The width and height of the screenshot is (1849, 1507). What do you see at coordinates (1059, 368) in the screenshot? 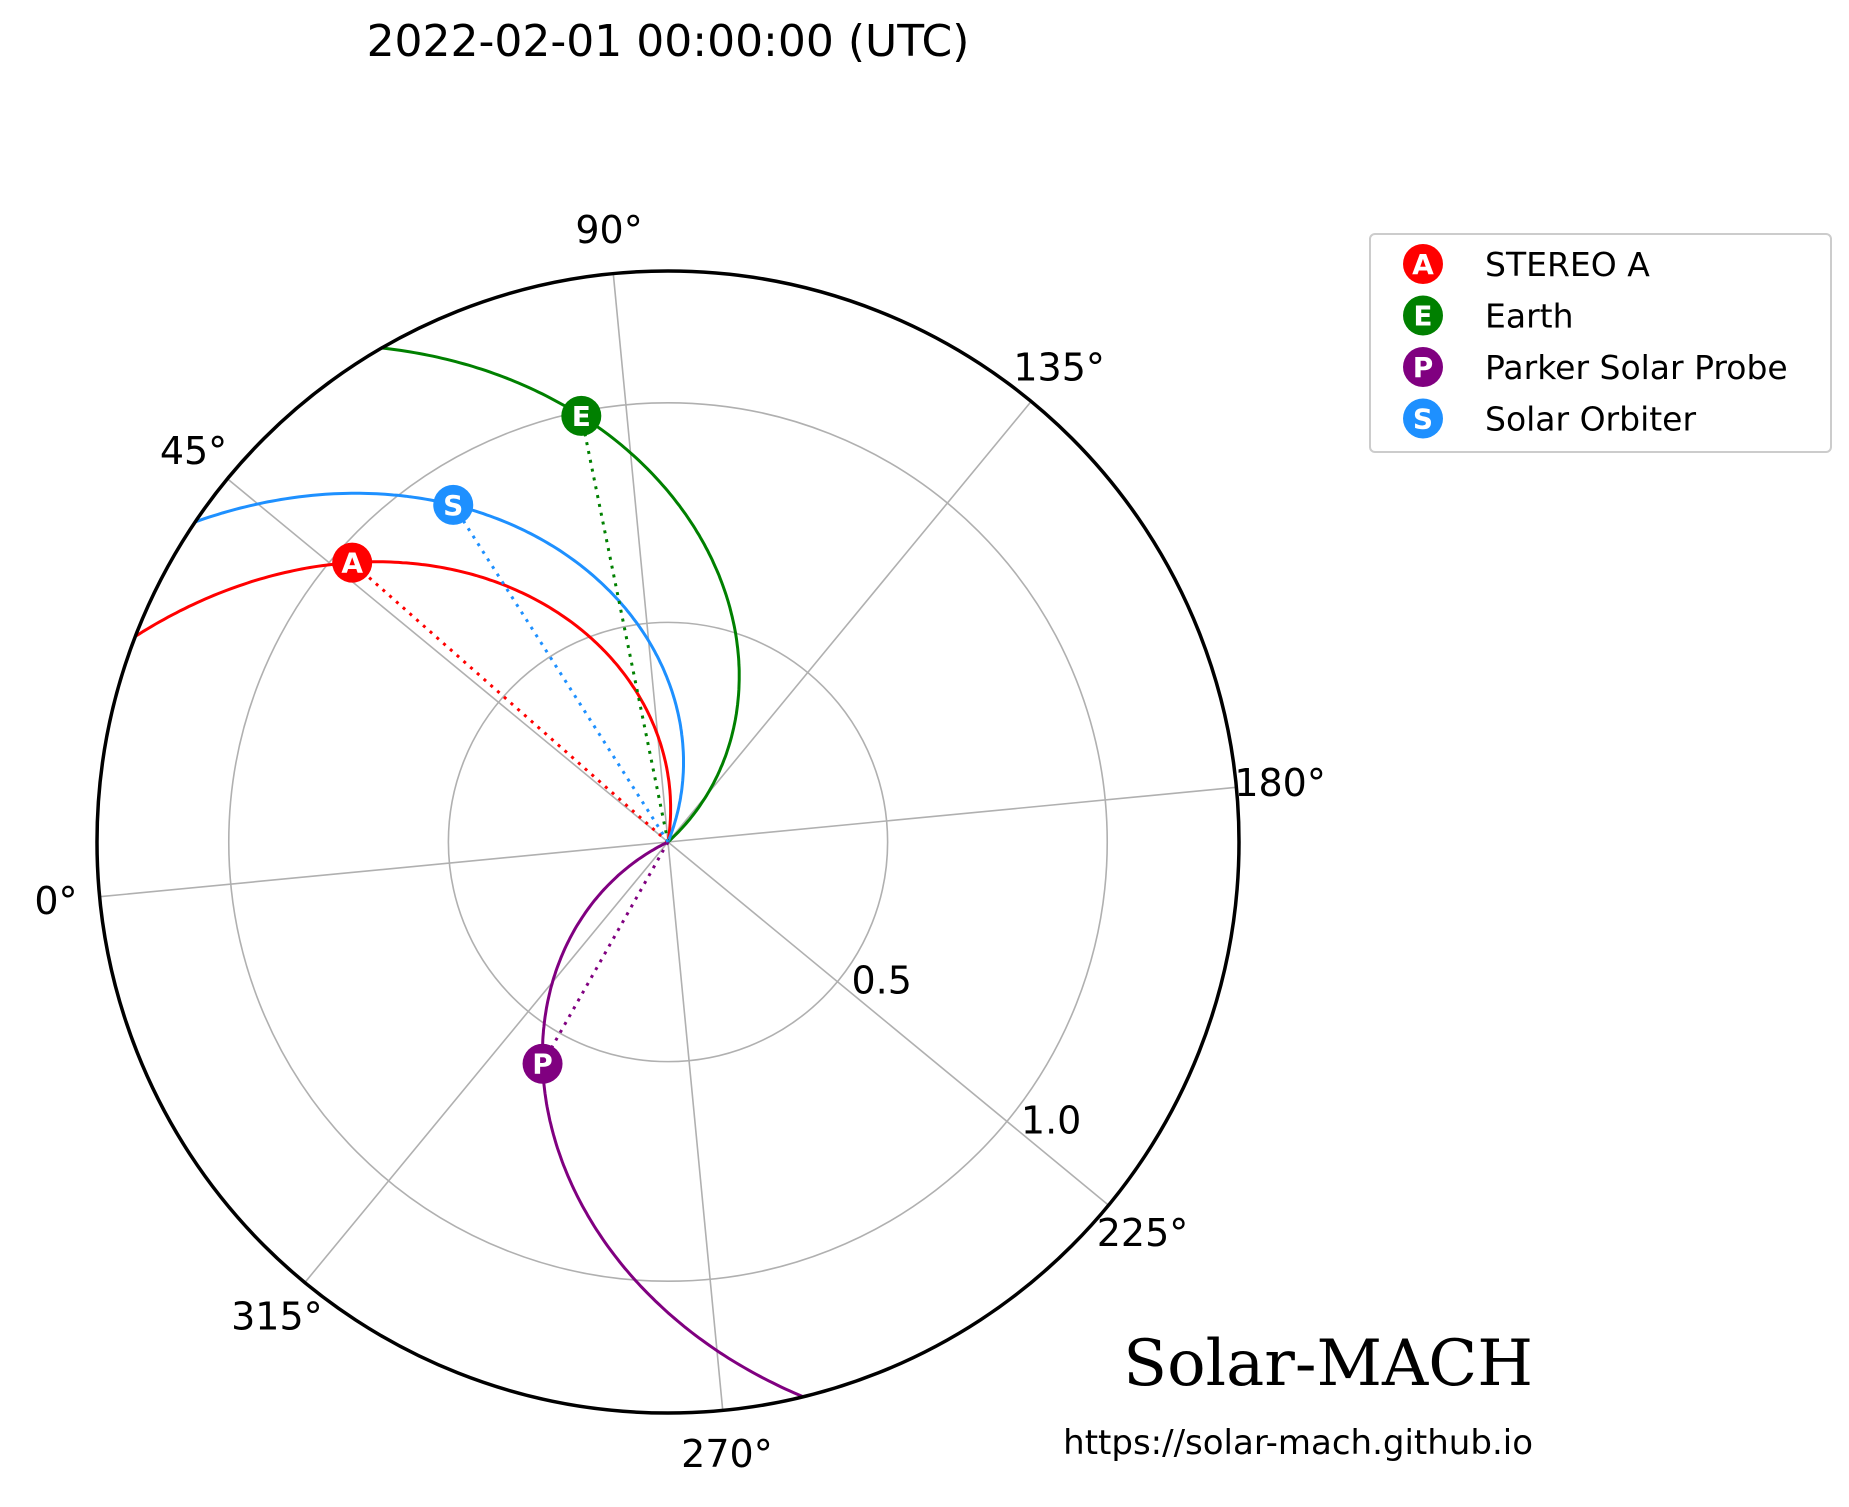
I see `angular-tick-label: 135°` at bounding box center [1059, 368].